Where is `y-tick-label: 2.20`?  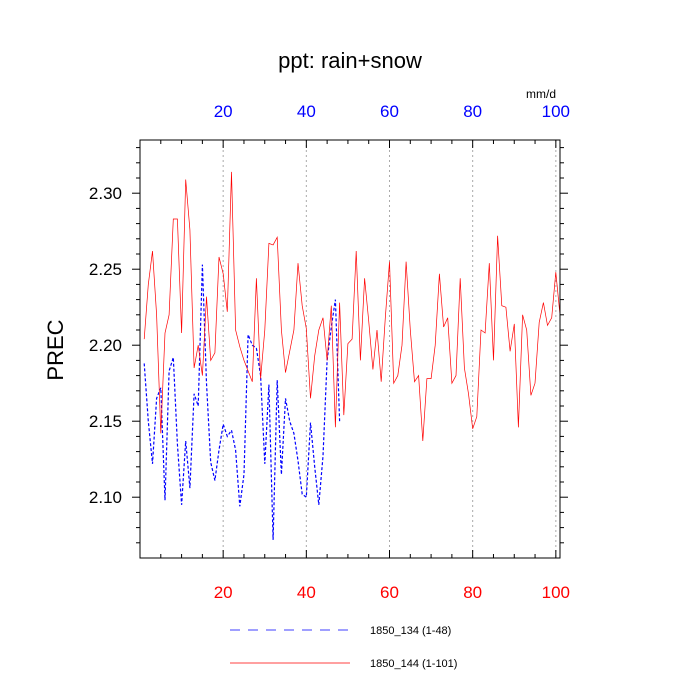 y-tick-label: 2.20 is located at coordinates (105, 345).